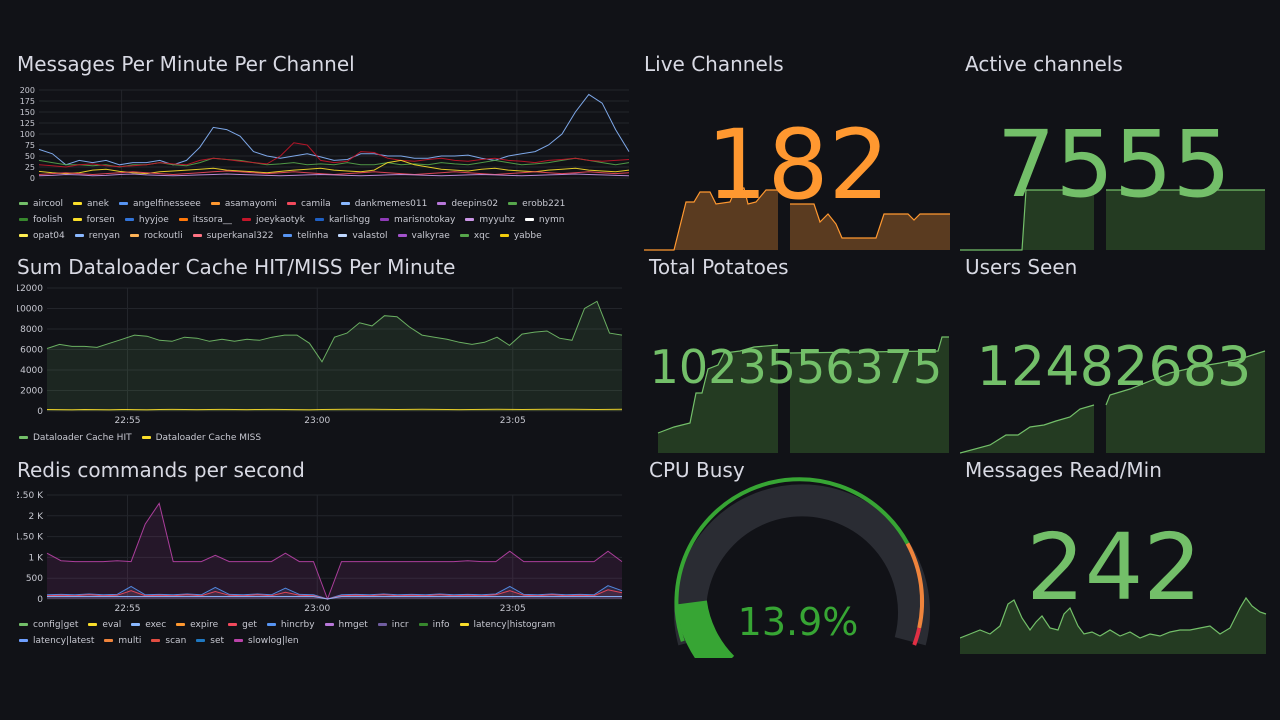  I want to click on total-potatoes-panel: Total Potatoes 1023556375, so click(798, 355).